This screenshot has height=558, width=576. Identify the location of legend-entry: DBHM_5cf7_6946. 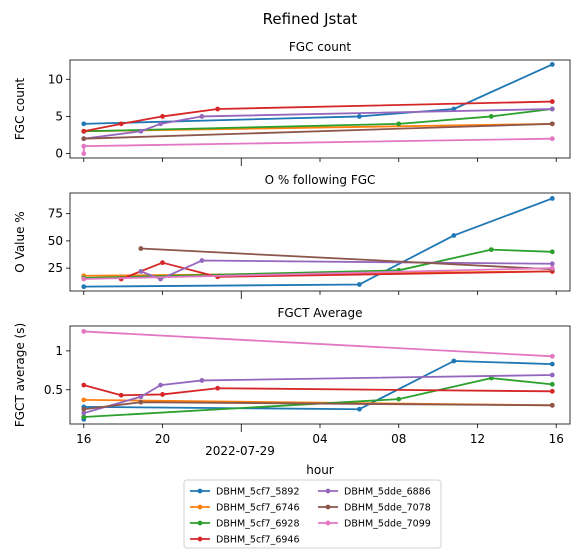
(245, 540).